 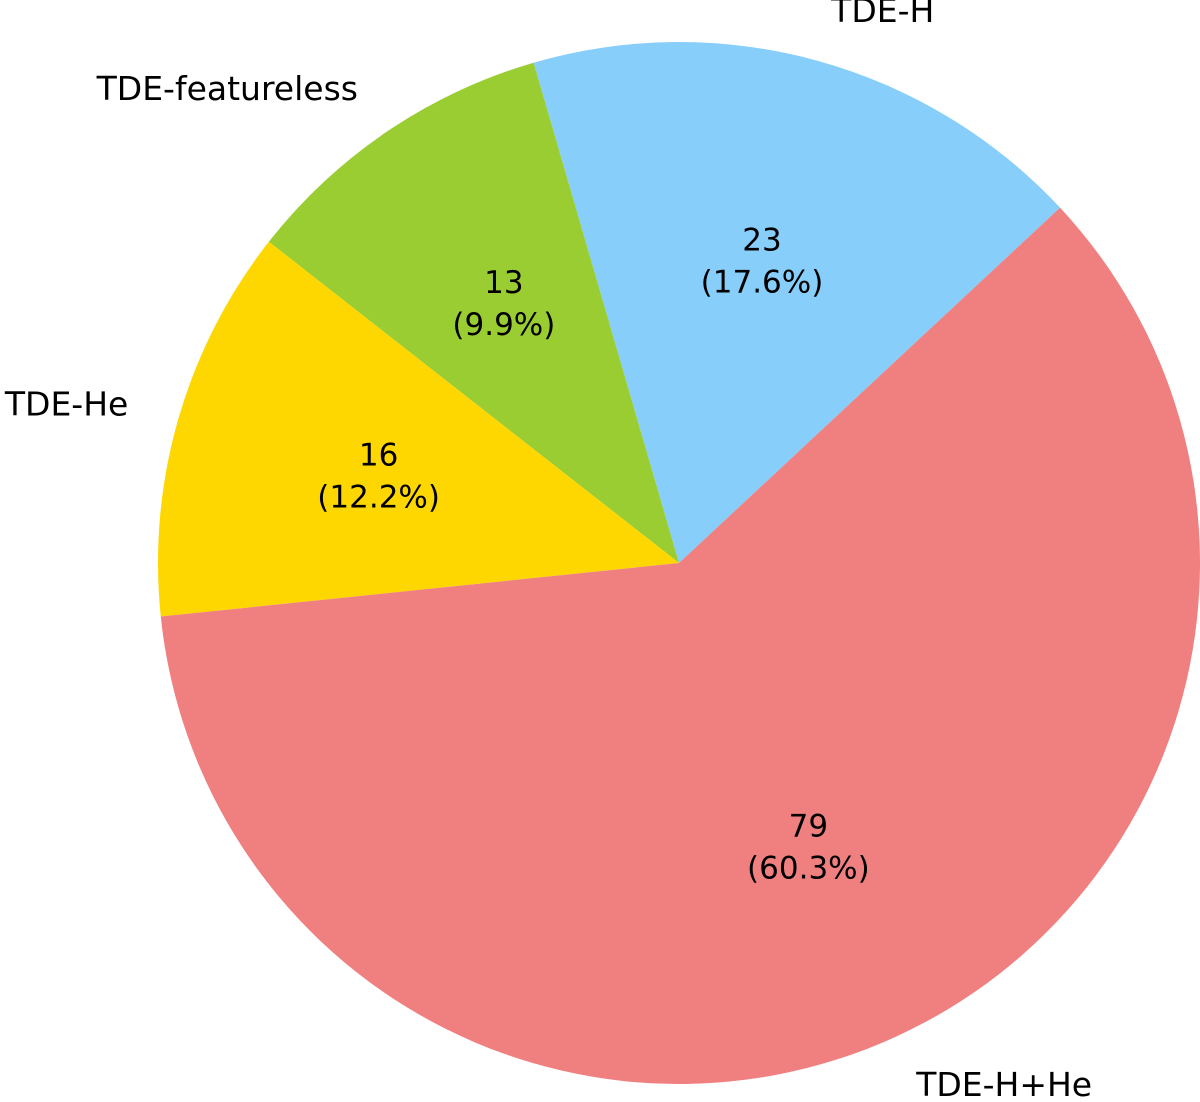 What do you see at coordinates (1003, 1083) in the screenshot?
I see `slice-label-tde-h-he: TDE-H+He` at bounding box center [1003, 1083].